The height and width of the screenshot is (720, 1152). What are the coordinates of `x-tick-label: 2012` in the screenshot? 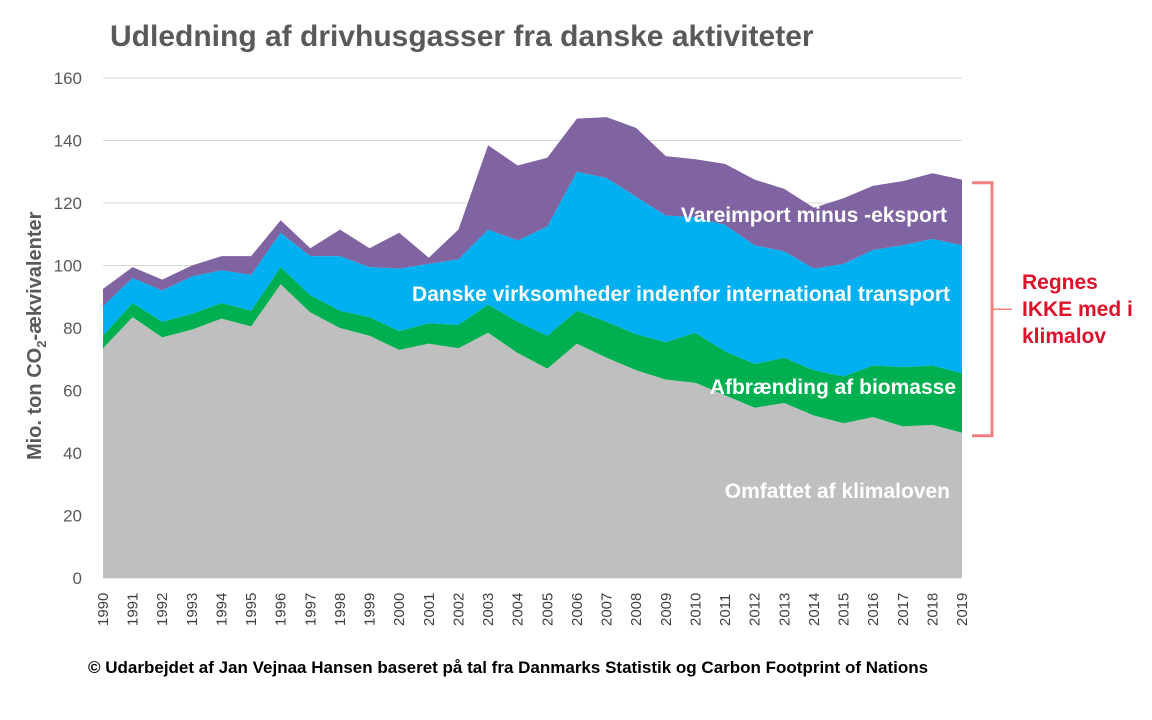 It's located at (755, 609).